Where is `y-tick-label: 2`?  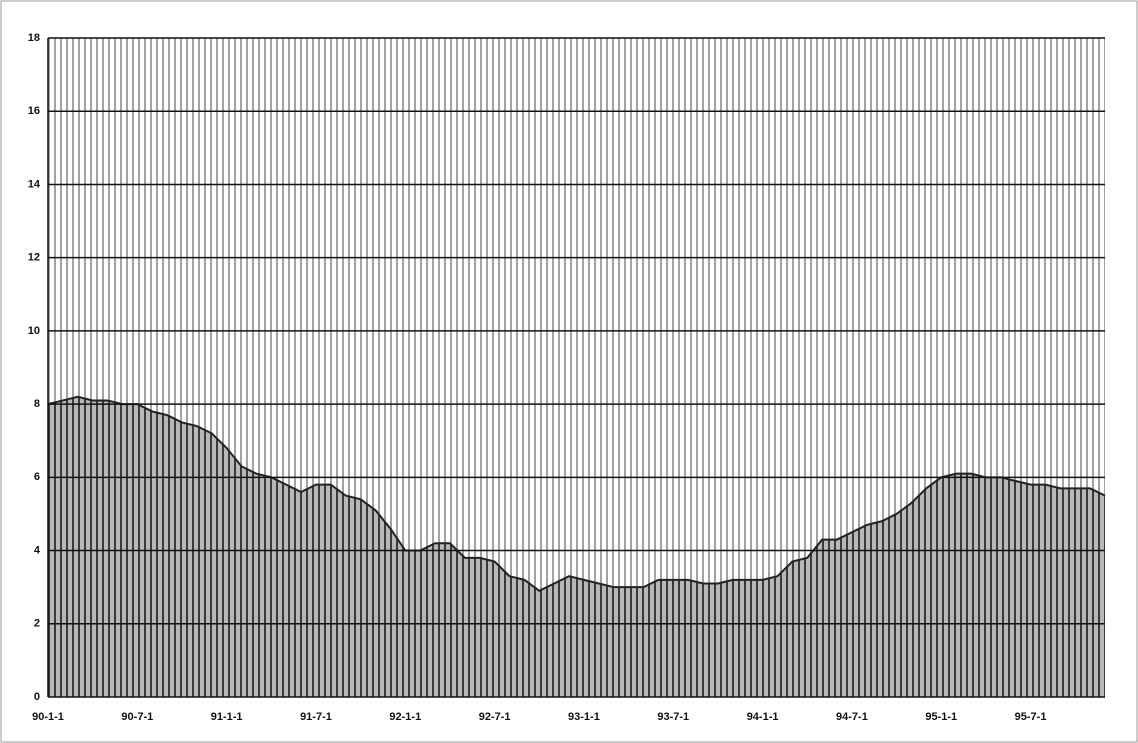
y-tick-label: 2 is located at coordinates (37, 624).